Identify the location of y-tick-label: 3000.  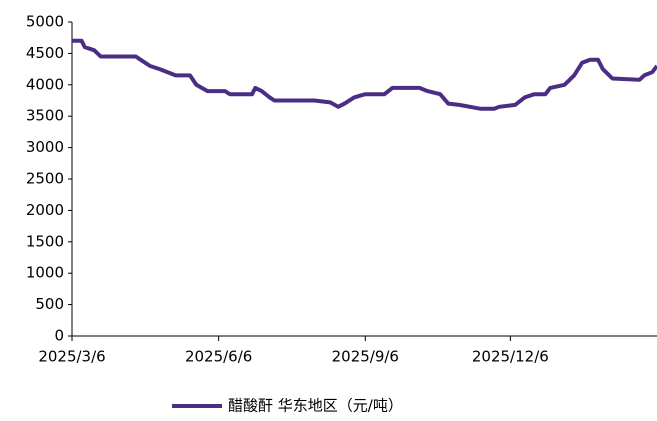
(45, 147).